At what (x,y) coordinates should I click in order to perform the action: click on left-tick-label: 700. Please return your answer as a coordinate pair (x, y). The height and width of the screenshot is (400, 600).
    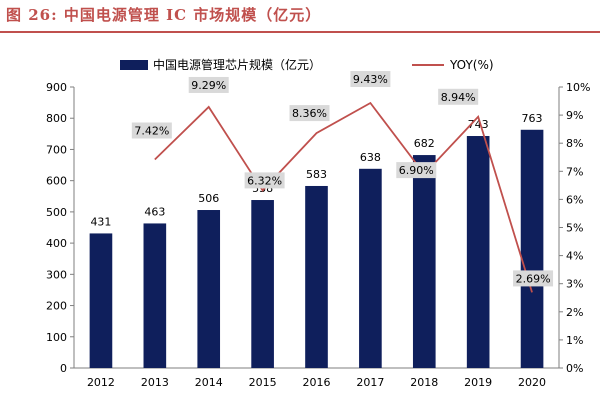
    Looking at the image, I should click on (56, 149).